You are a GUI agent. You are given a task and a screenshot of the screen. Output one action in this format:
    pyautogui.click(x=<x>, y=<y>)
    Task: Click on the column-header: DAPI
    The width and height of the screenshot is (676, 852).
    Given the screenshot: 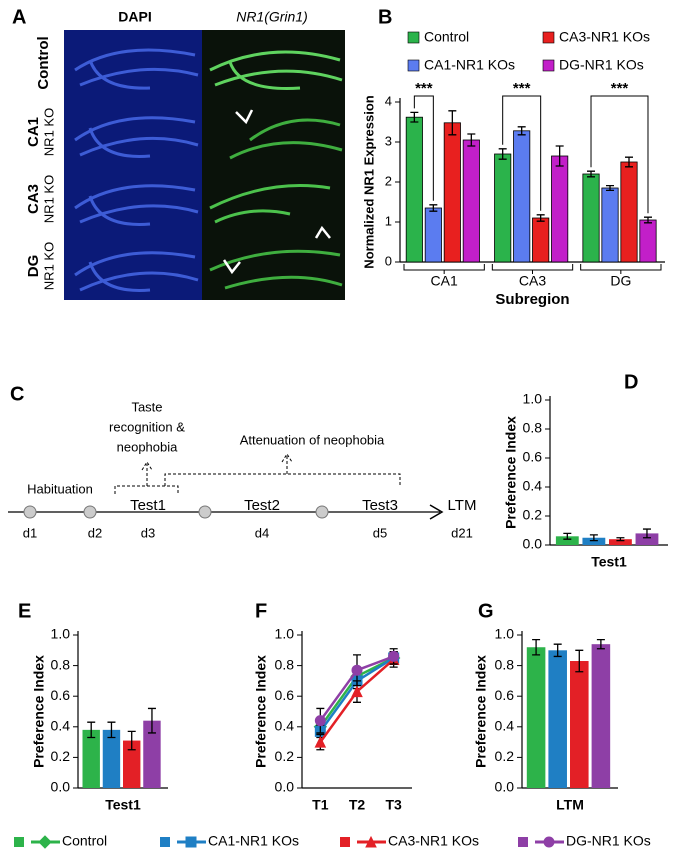 What is the action you would take?
    pyautogui.click(x=134, y=17)
    